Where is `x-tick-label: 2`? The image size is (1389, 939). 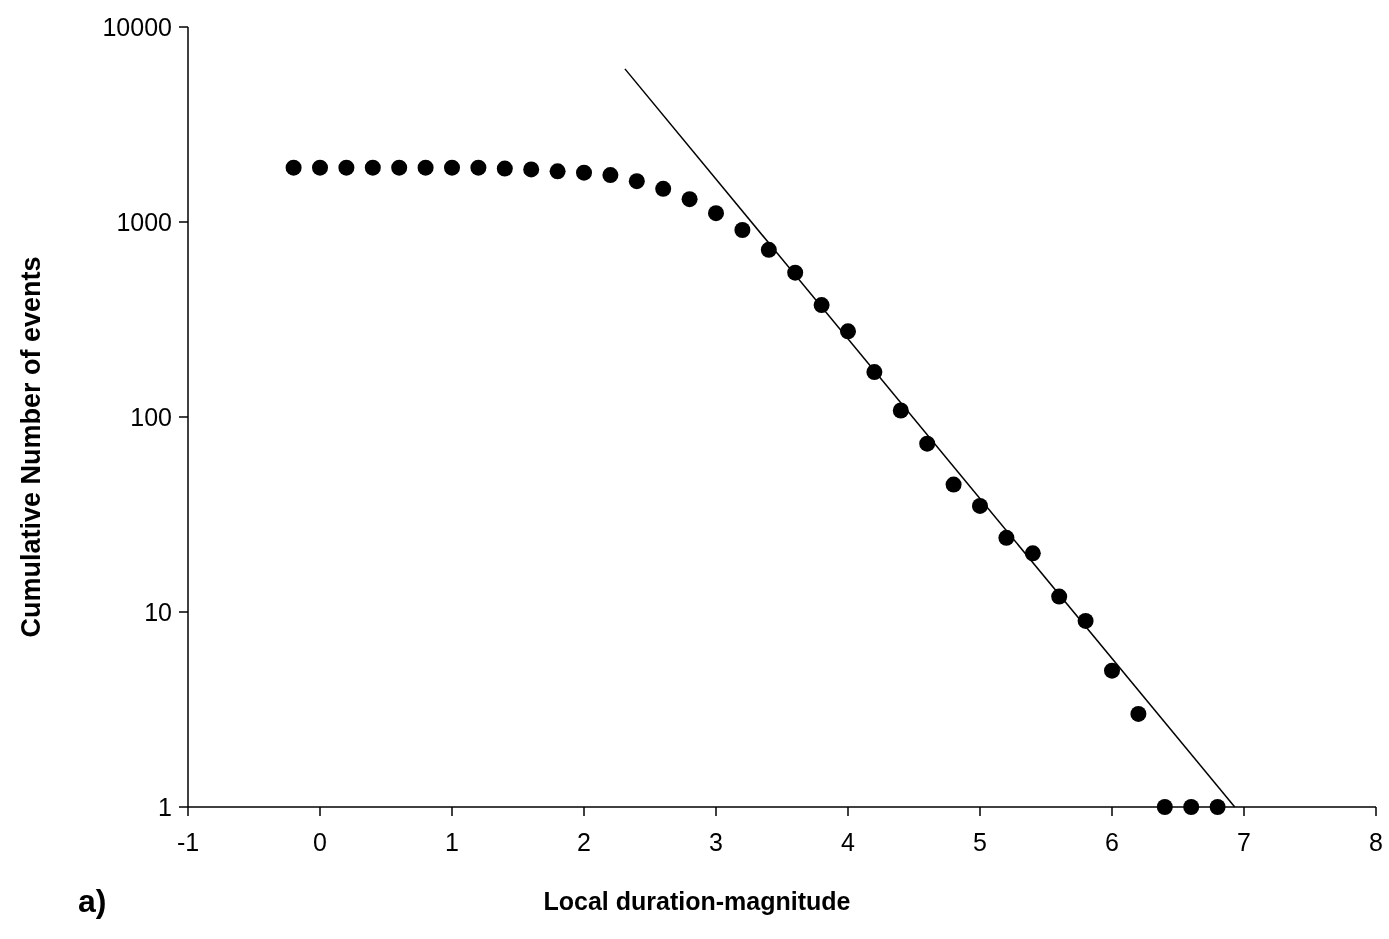 x-tick-label: 2 is located at coordinates (584, 842).